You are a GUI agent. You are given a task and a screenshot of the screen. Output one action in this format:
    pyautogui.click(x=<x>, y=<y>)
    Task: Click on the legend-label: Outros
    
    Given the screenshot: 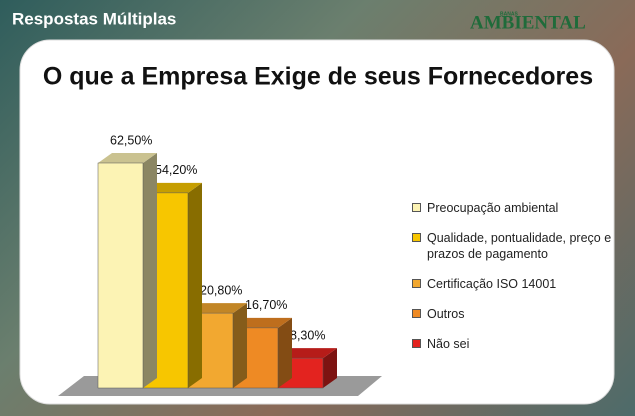 What is the action you would take?
    pyautogui.click(x=446, y=314)
    